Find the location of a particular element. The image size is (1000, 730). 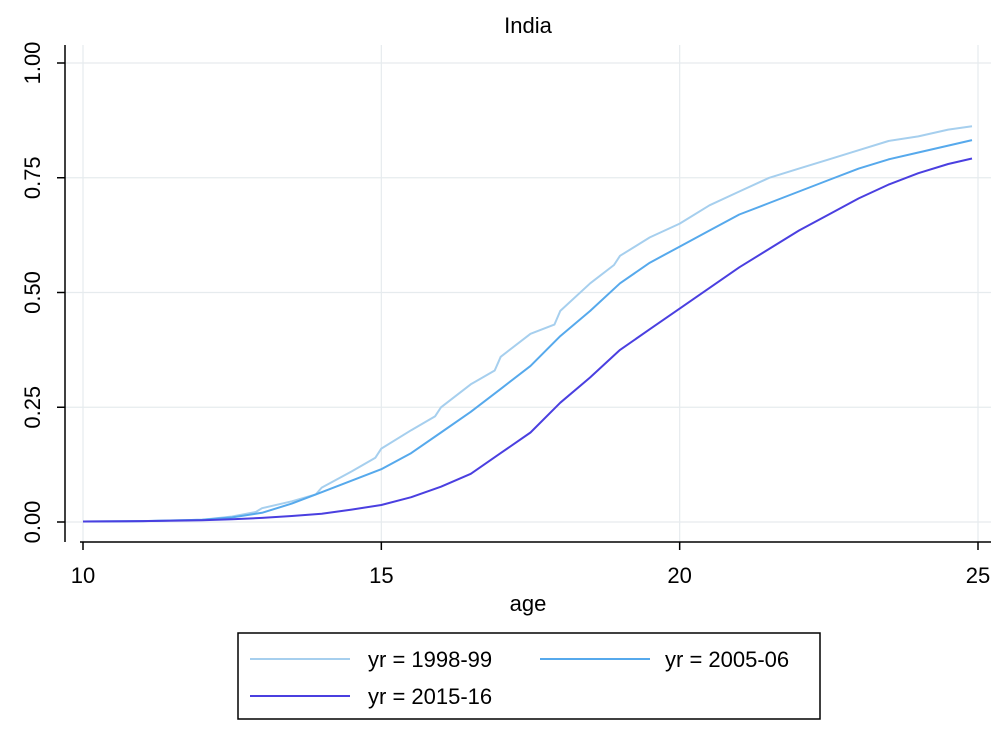

y-tick-label: 0.25 is located at coordinates (32, 407).